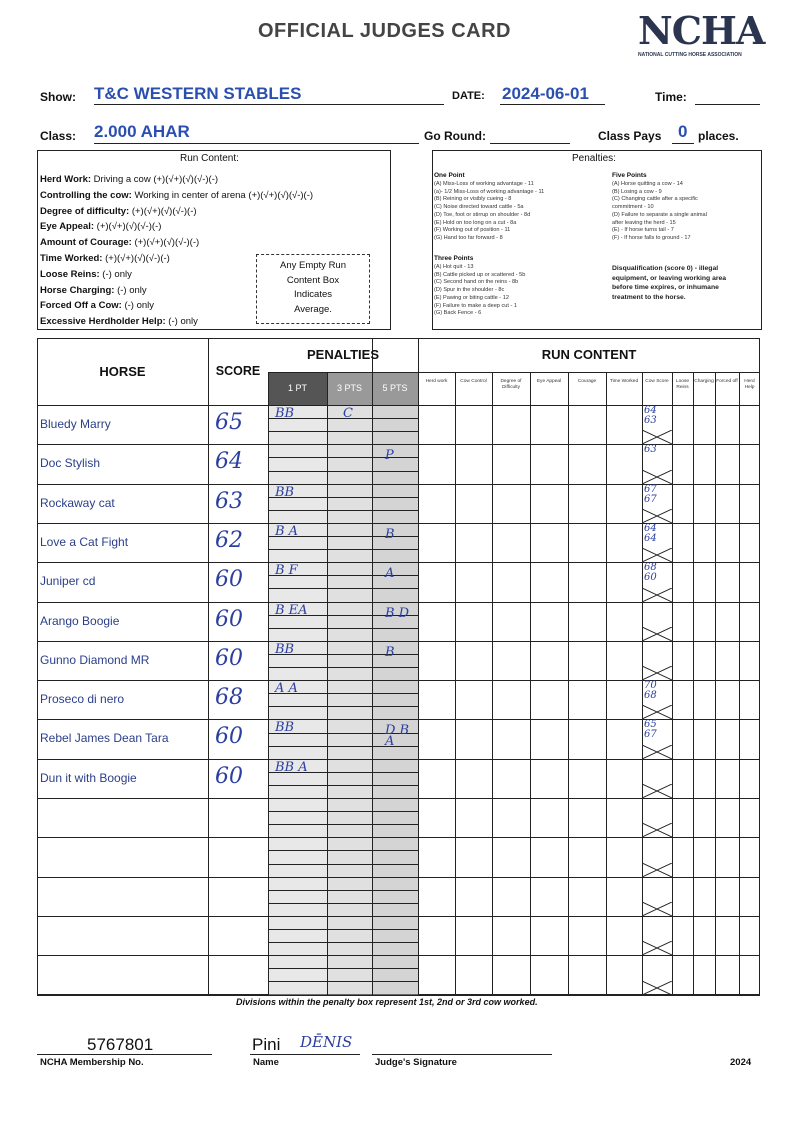  What do you see at coordinates (119, 322) in the screenshot?
I see `run-item: Excessive Herdholder Help: (-) only` at bounding box center [119, 322].